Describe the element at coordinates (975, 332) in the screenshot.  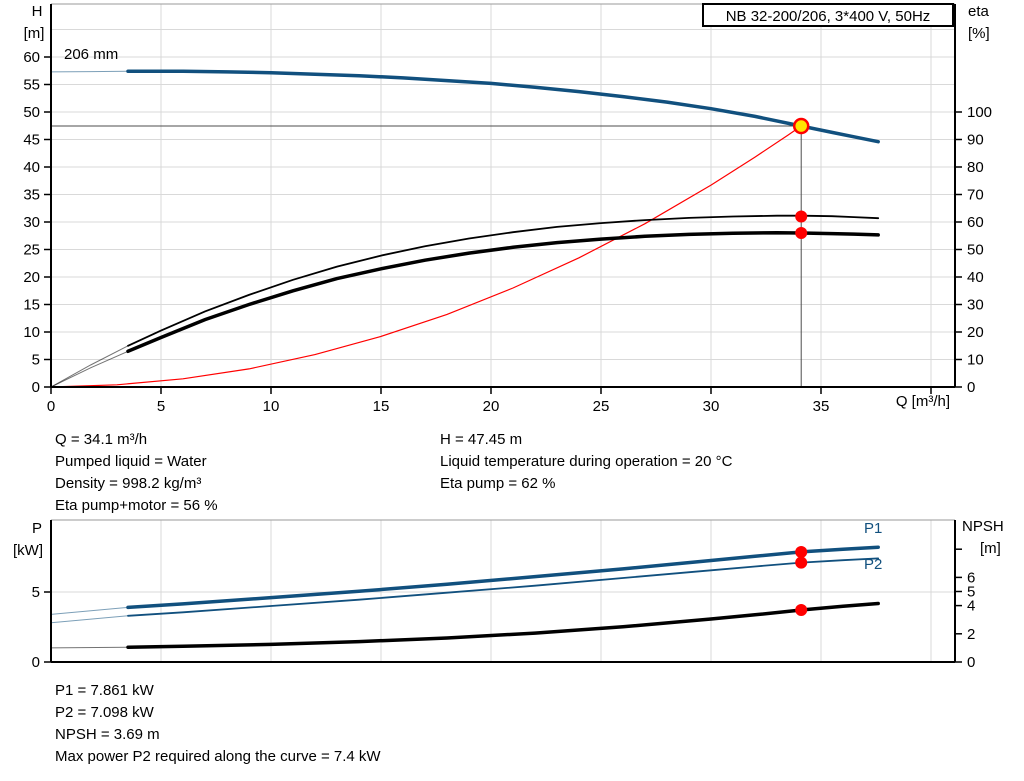
I see `right-tick-label: 20` at that location.